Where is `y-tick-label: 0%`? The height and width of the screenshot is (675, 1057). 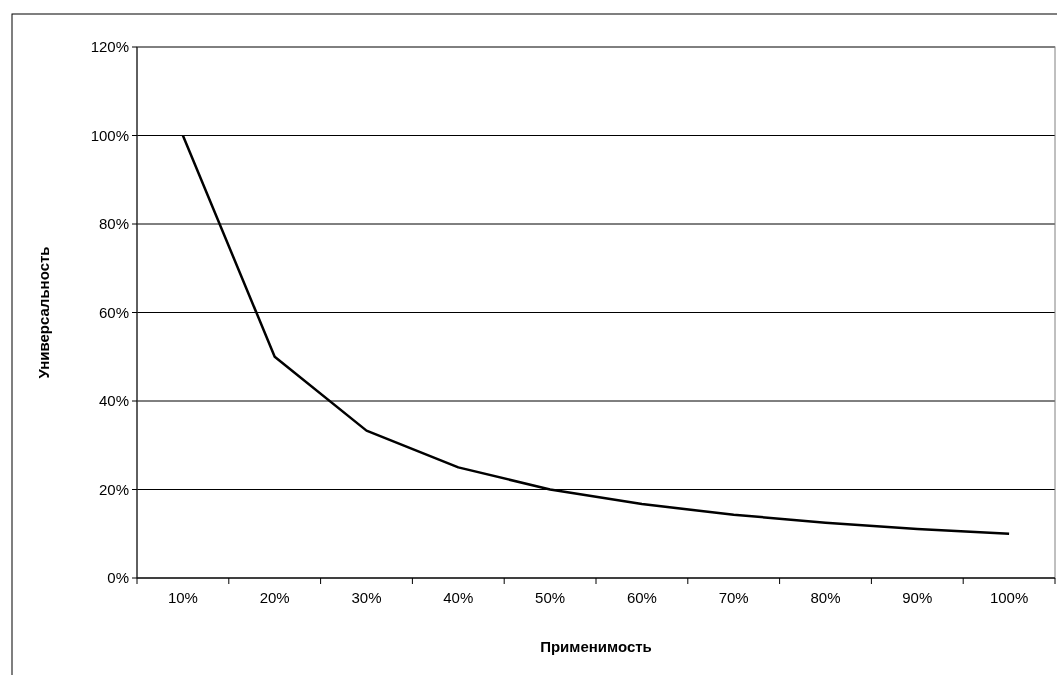
y-tick-label: 0% is located at coordinates (118, 578).